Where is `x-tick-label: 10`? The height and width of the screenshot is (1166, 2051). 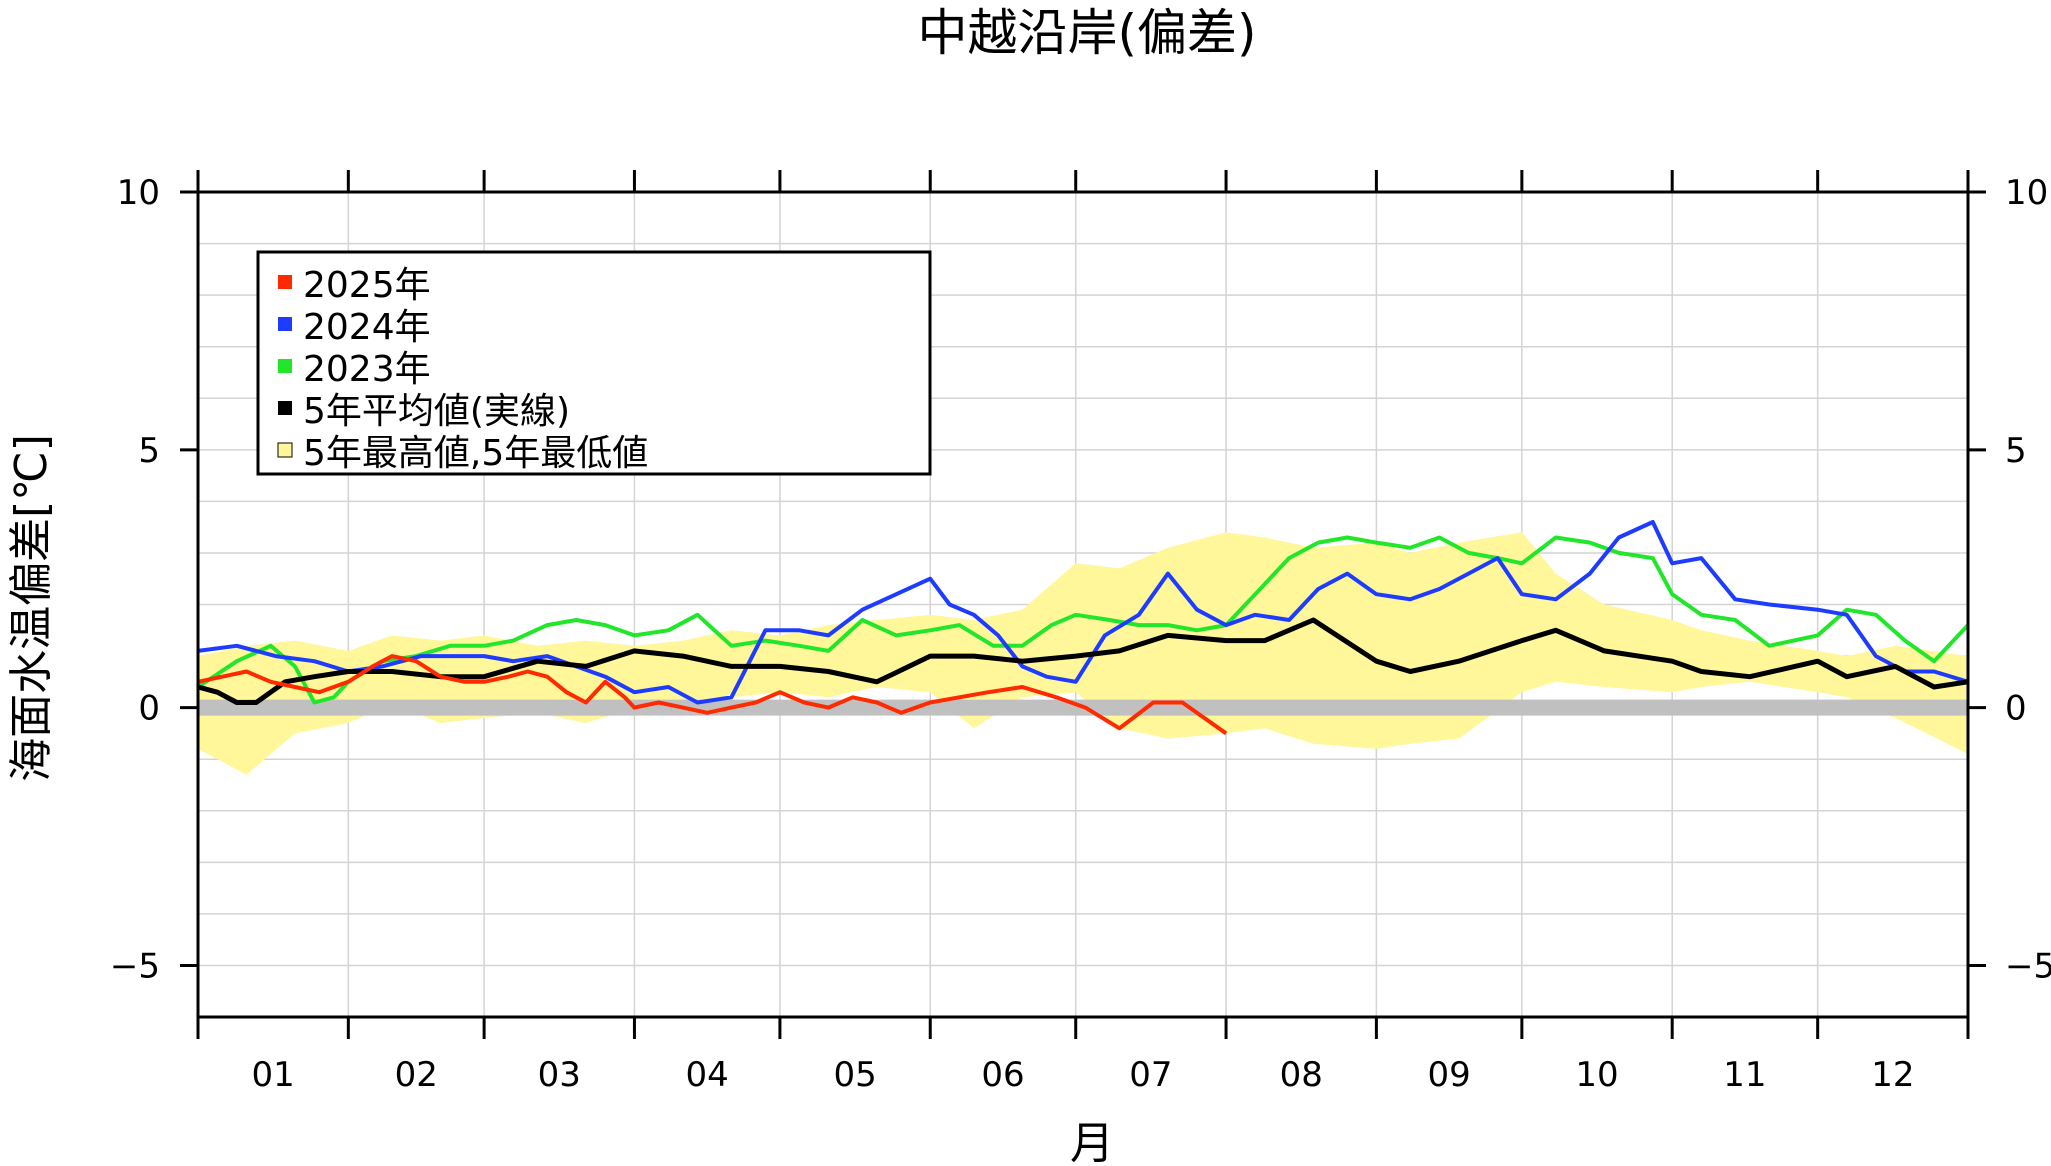 x-tick-label: 10 is located at coordinates (1596, 1075).